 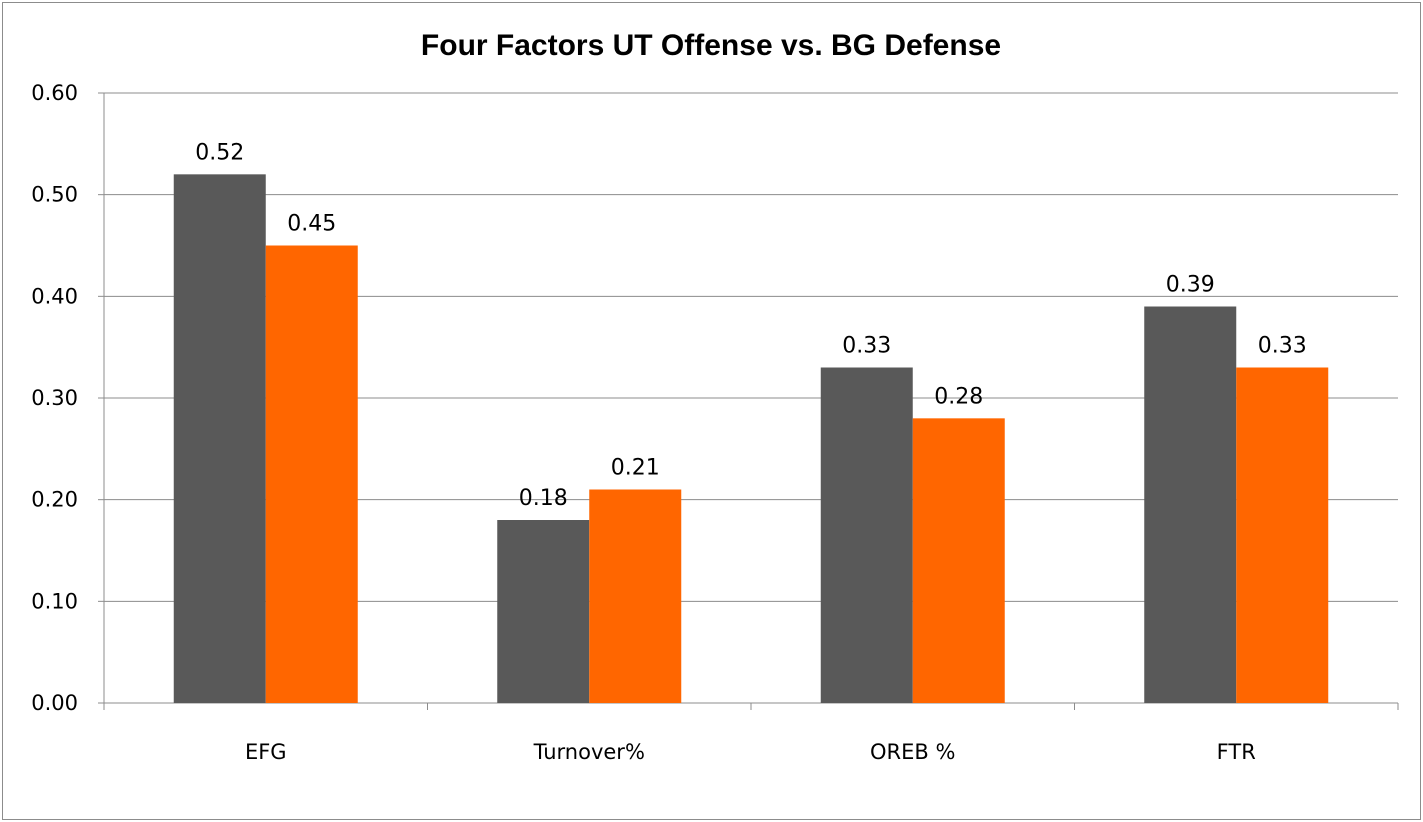 I want to click on chart-title: Four Factors UT Offense vs. BG Defense, so click(x=711, y=45).